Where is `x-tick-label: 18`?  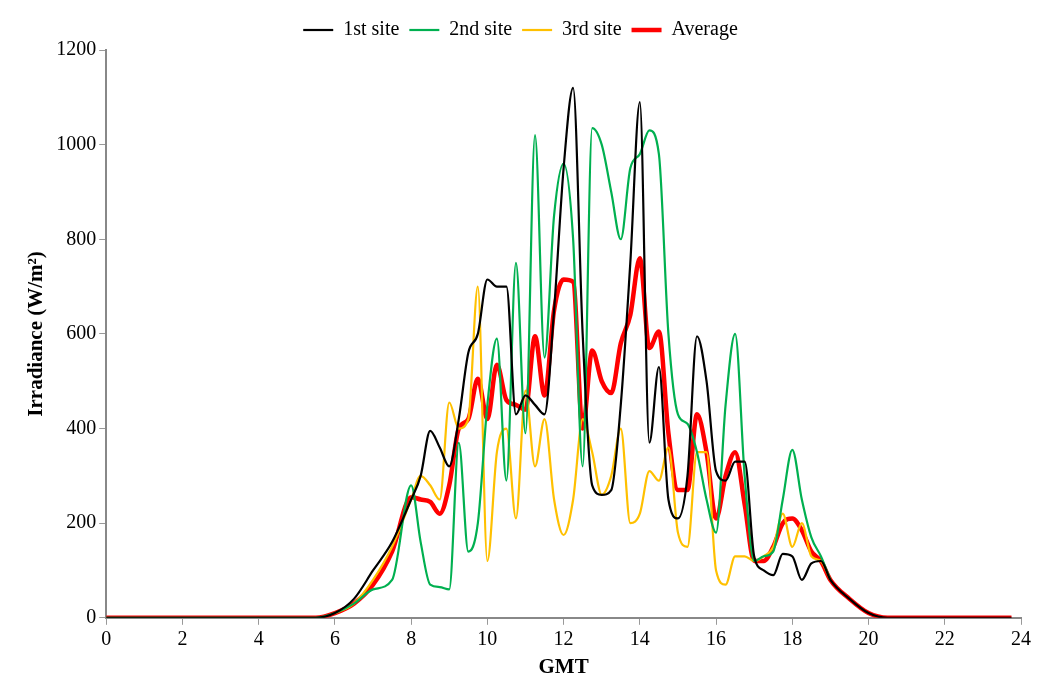
x-tick-label: 18 is located at coordinates (792, 638).